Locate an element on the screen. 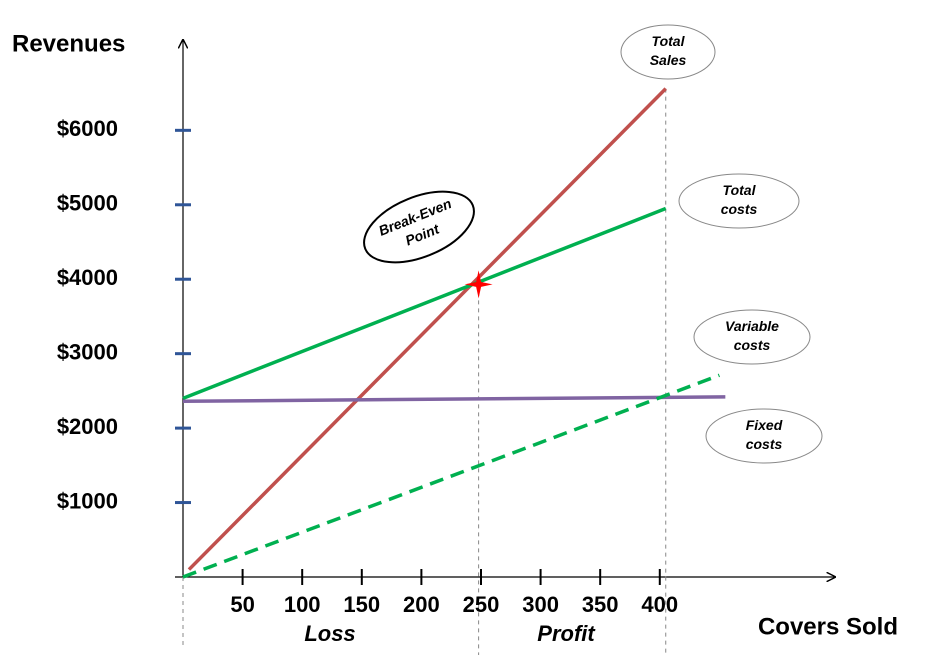  annotation: Total Sales is located at coordinates (668, 52).